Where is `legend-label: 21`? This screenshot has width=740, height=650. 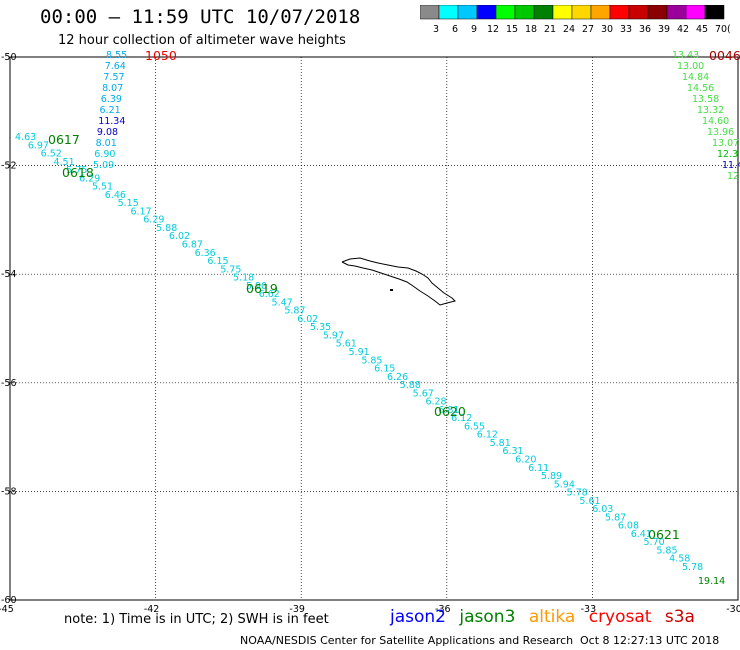 legend-label: 21 is located at coordinates (550, 29).